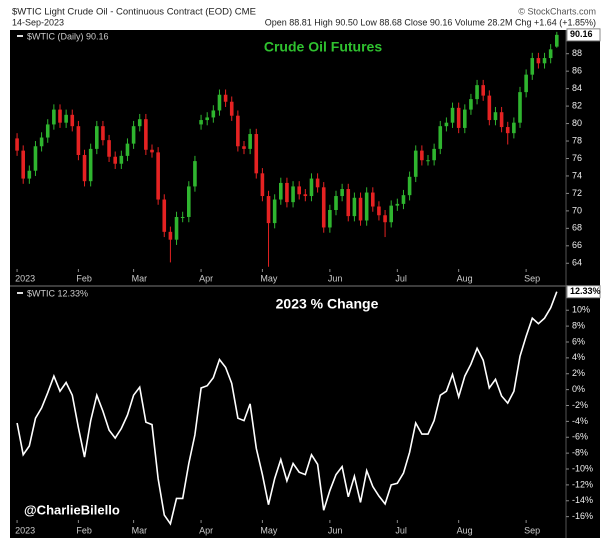 This screenshot has width=608, height=543. Describe the element at coordinates (577, 123) in the screenshot. I see `y-tick-label: 80` at that location.